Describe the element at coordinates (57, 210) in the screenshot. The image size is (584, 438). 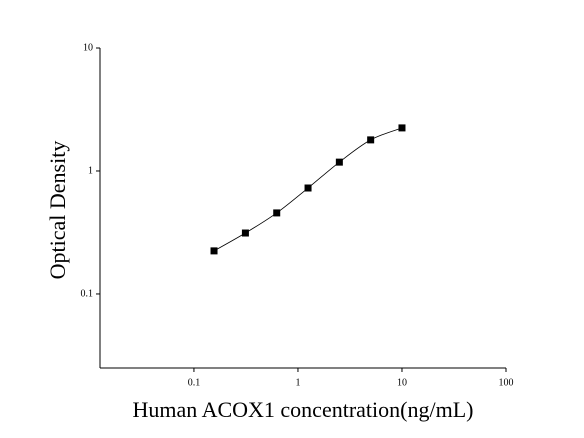
I see `y-axis-title: Optical Density` at that location.